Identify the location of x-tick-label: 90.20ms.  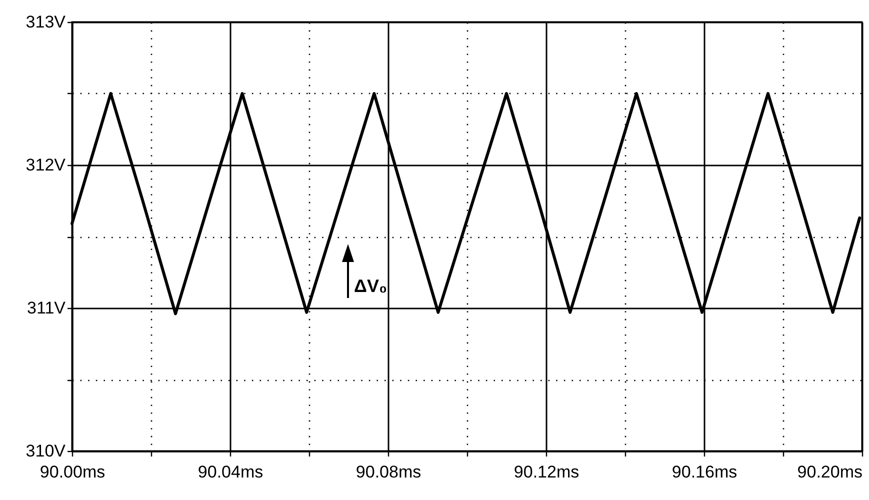
(829, 472).